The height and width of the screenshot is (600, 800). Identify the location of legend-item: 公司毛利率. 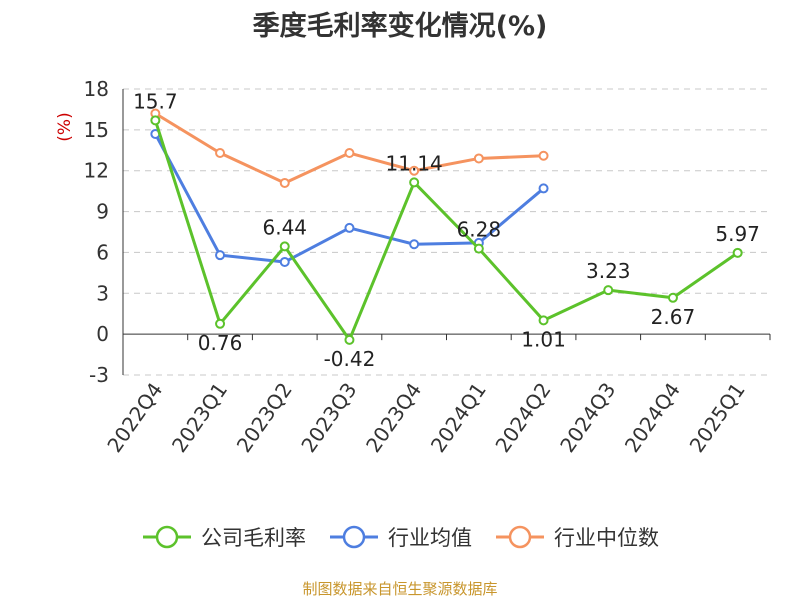
(223, 537).